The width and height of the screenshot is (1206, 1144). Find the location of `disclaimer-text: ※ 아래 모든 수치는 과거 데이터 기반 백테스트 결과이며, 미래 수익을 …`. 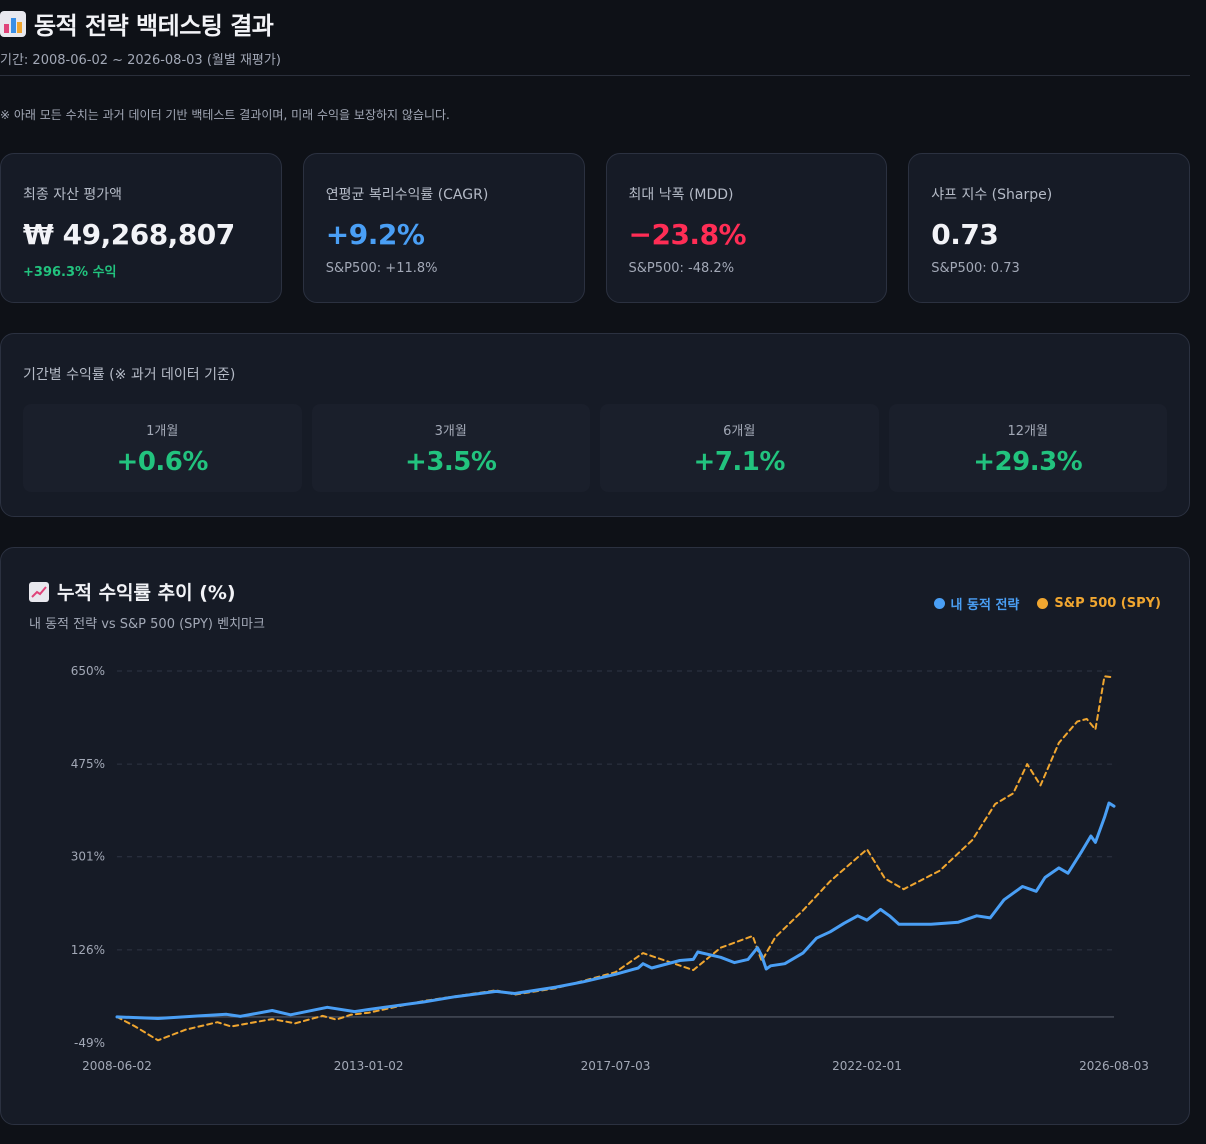

disclaimer-text: ※ 아래 모든 수치는 과거 데이터 기반 백테스트 결과이며, 미래 수익을 … is located at coordinates (225, 115).